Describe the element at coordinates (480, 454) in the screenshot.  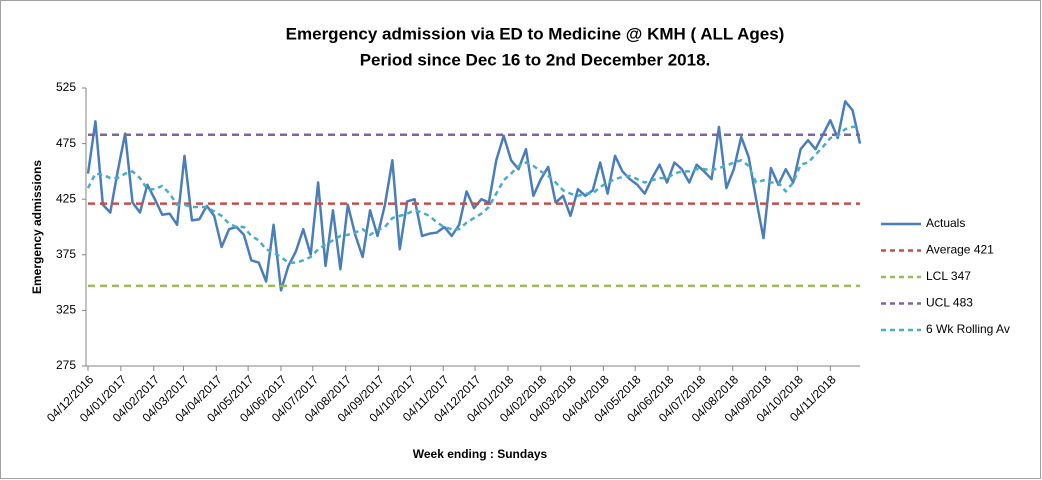
I see `x-axis-label: Week ending : Sundays` at that location.